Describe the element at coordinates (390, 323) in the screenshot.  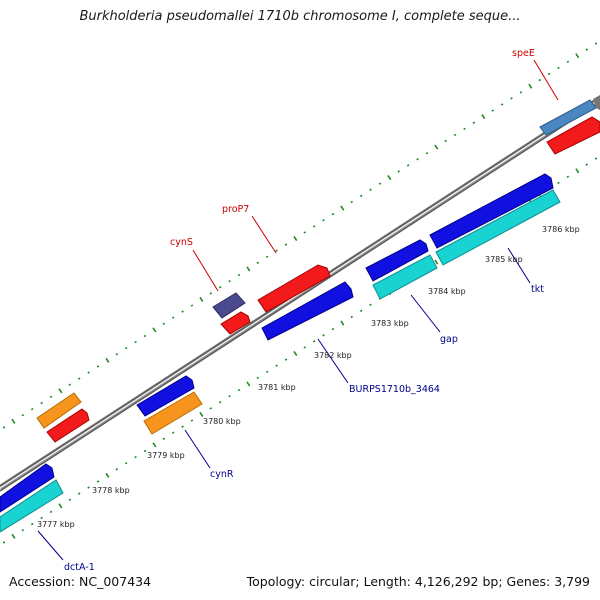
I see `kbp-label: 3783 kbp` at that location.